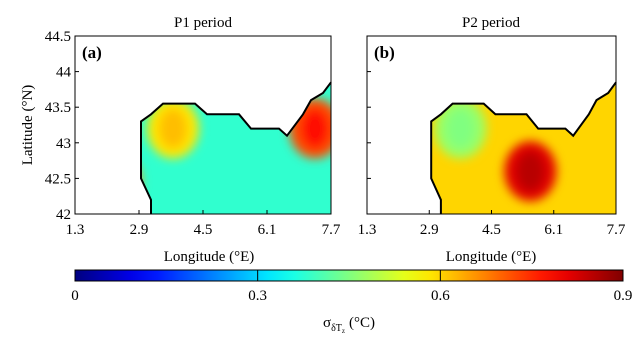 Image resolution: width=635 pixels, height=338 pixels. What do you see at coordinates (203, 23) in the screenshot?
I see `panel-a-title: P1 period` at bounding box center [203, 23].